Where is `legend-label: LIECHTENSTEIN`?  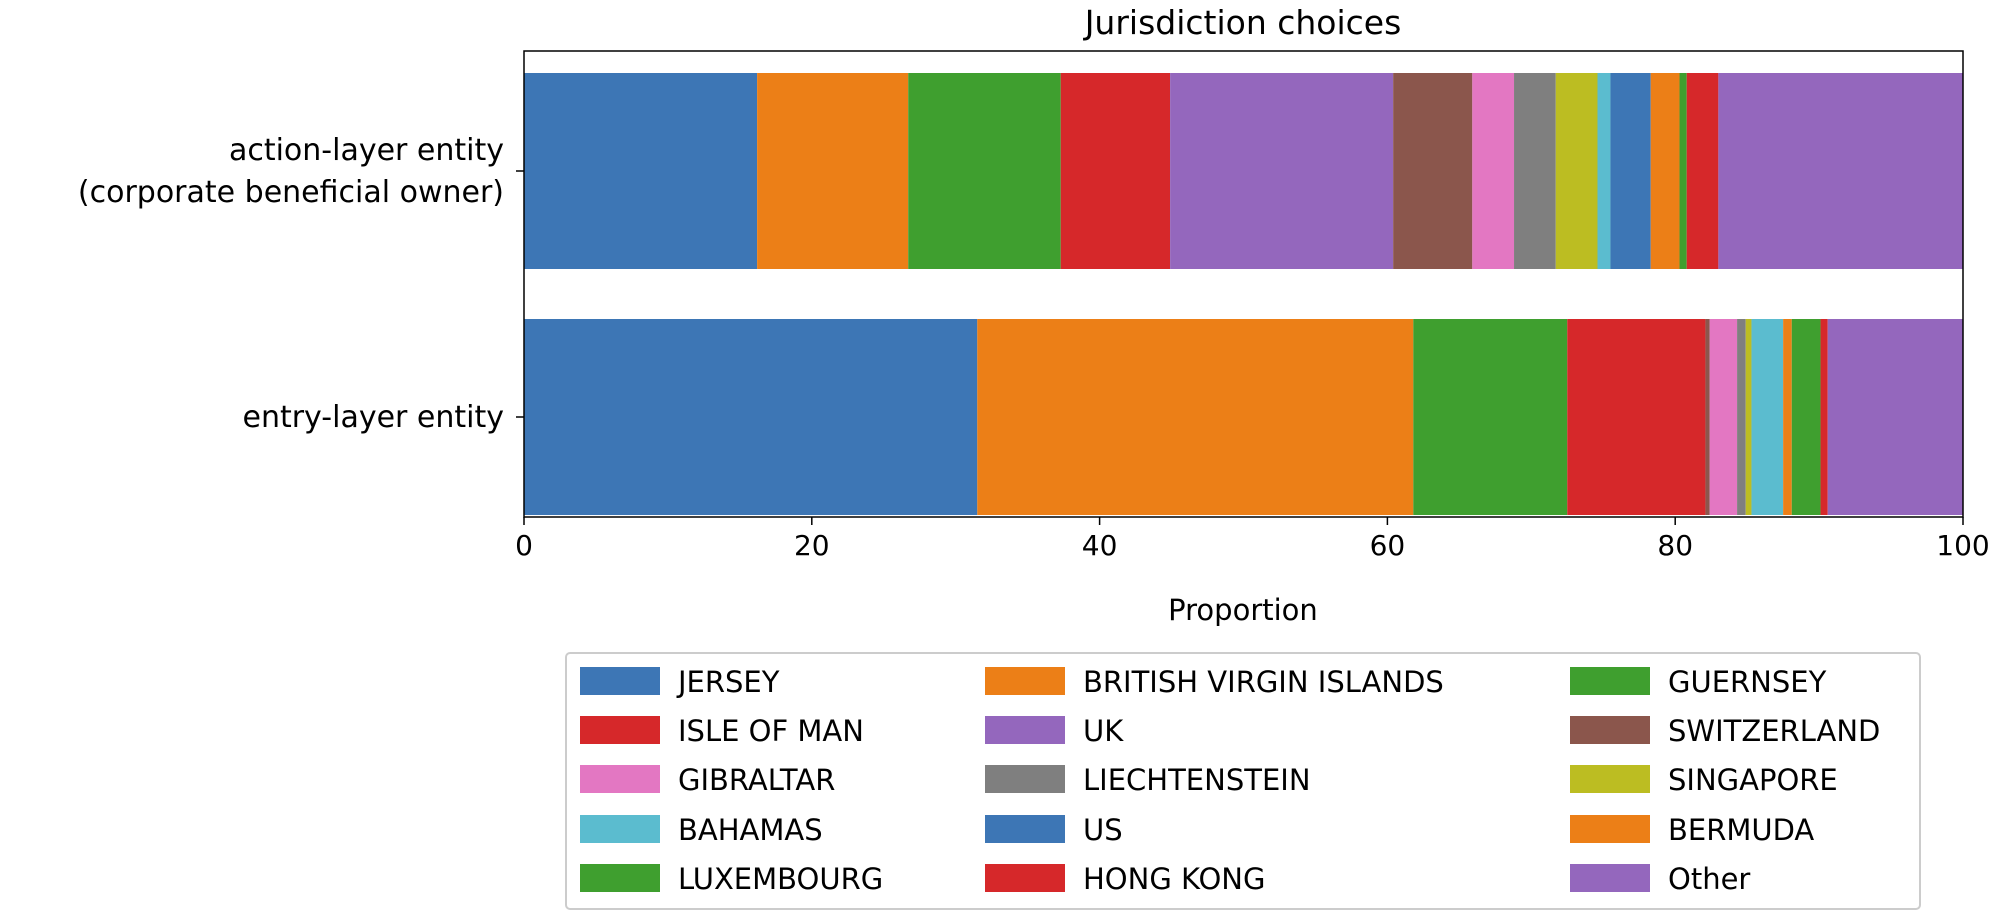
legend-label: LIECHTENSTEIN is located at coordinates (1197, 780).